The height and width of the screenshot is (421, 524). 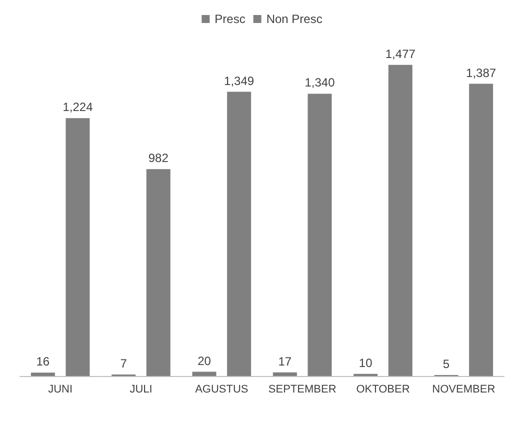 I want to click on x-tick-label: NOVEMBER, so click(x=464, y=390).